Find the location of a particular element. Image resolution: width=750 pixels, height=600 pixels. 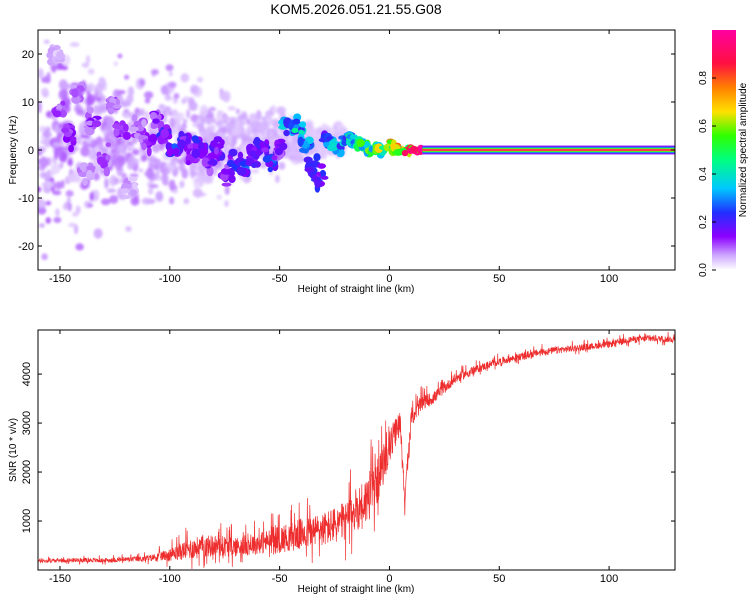

y-tick-label: 3000 is located at coordinates (27, 423).